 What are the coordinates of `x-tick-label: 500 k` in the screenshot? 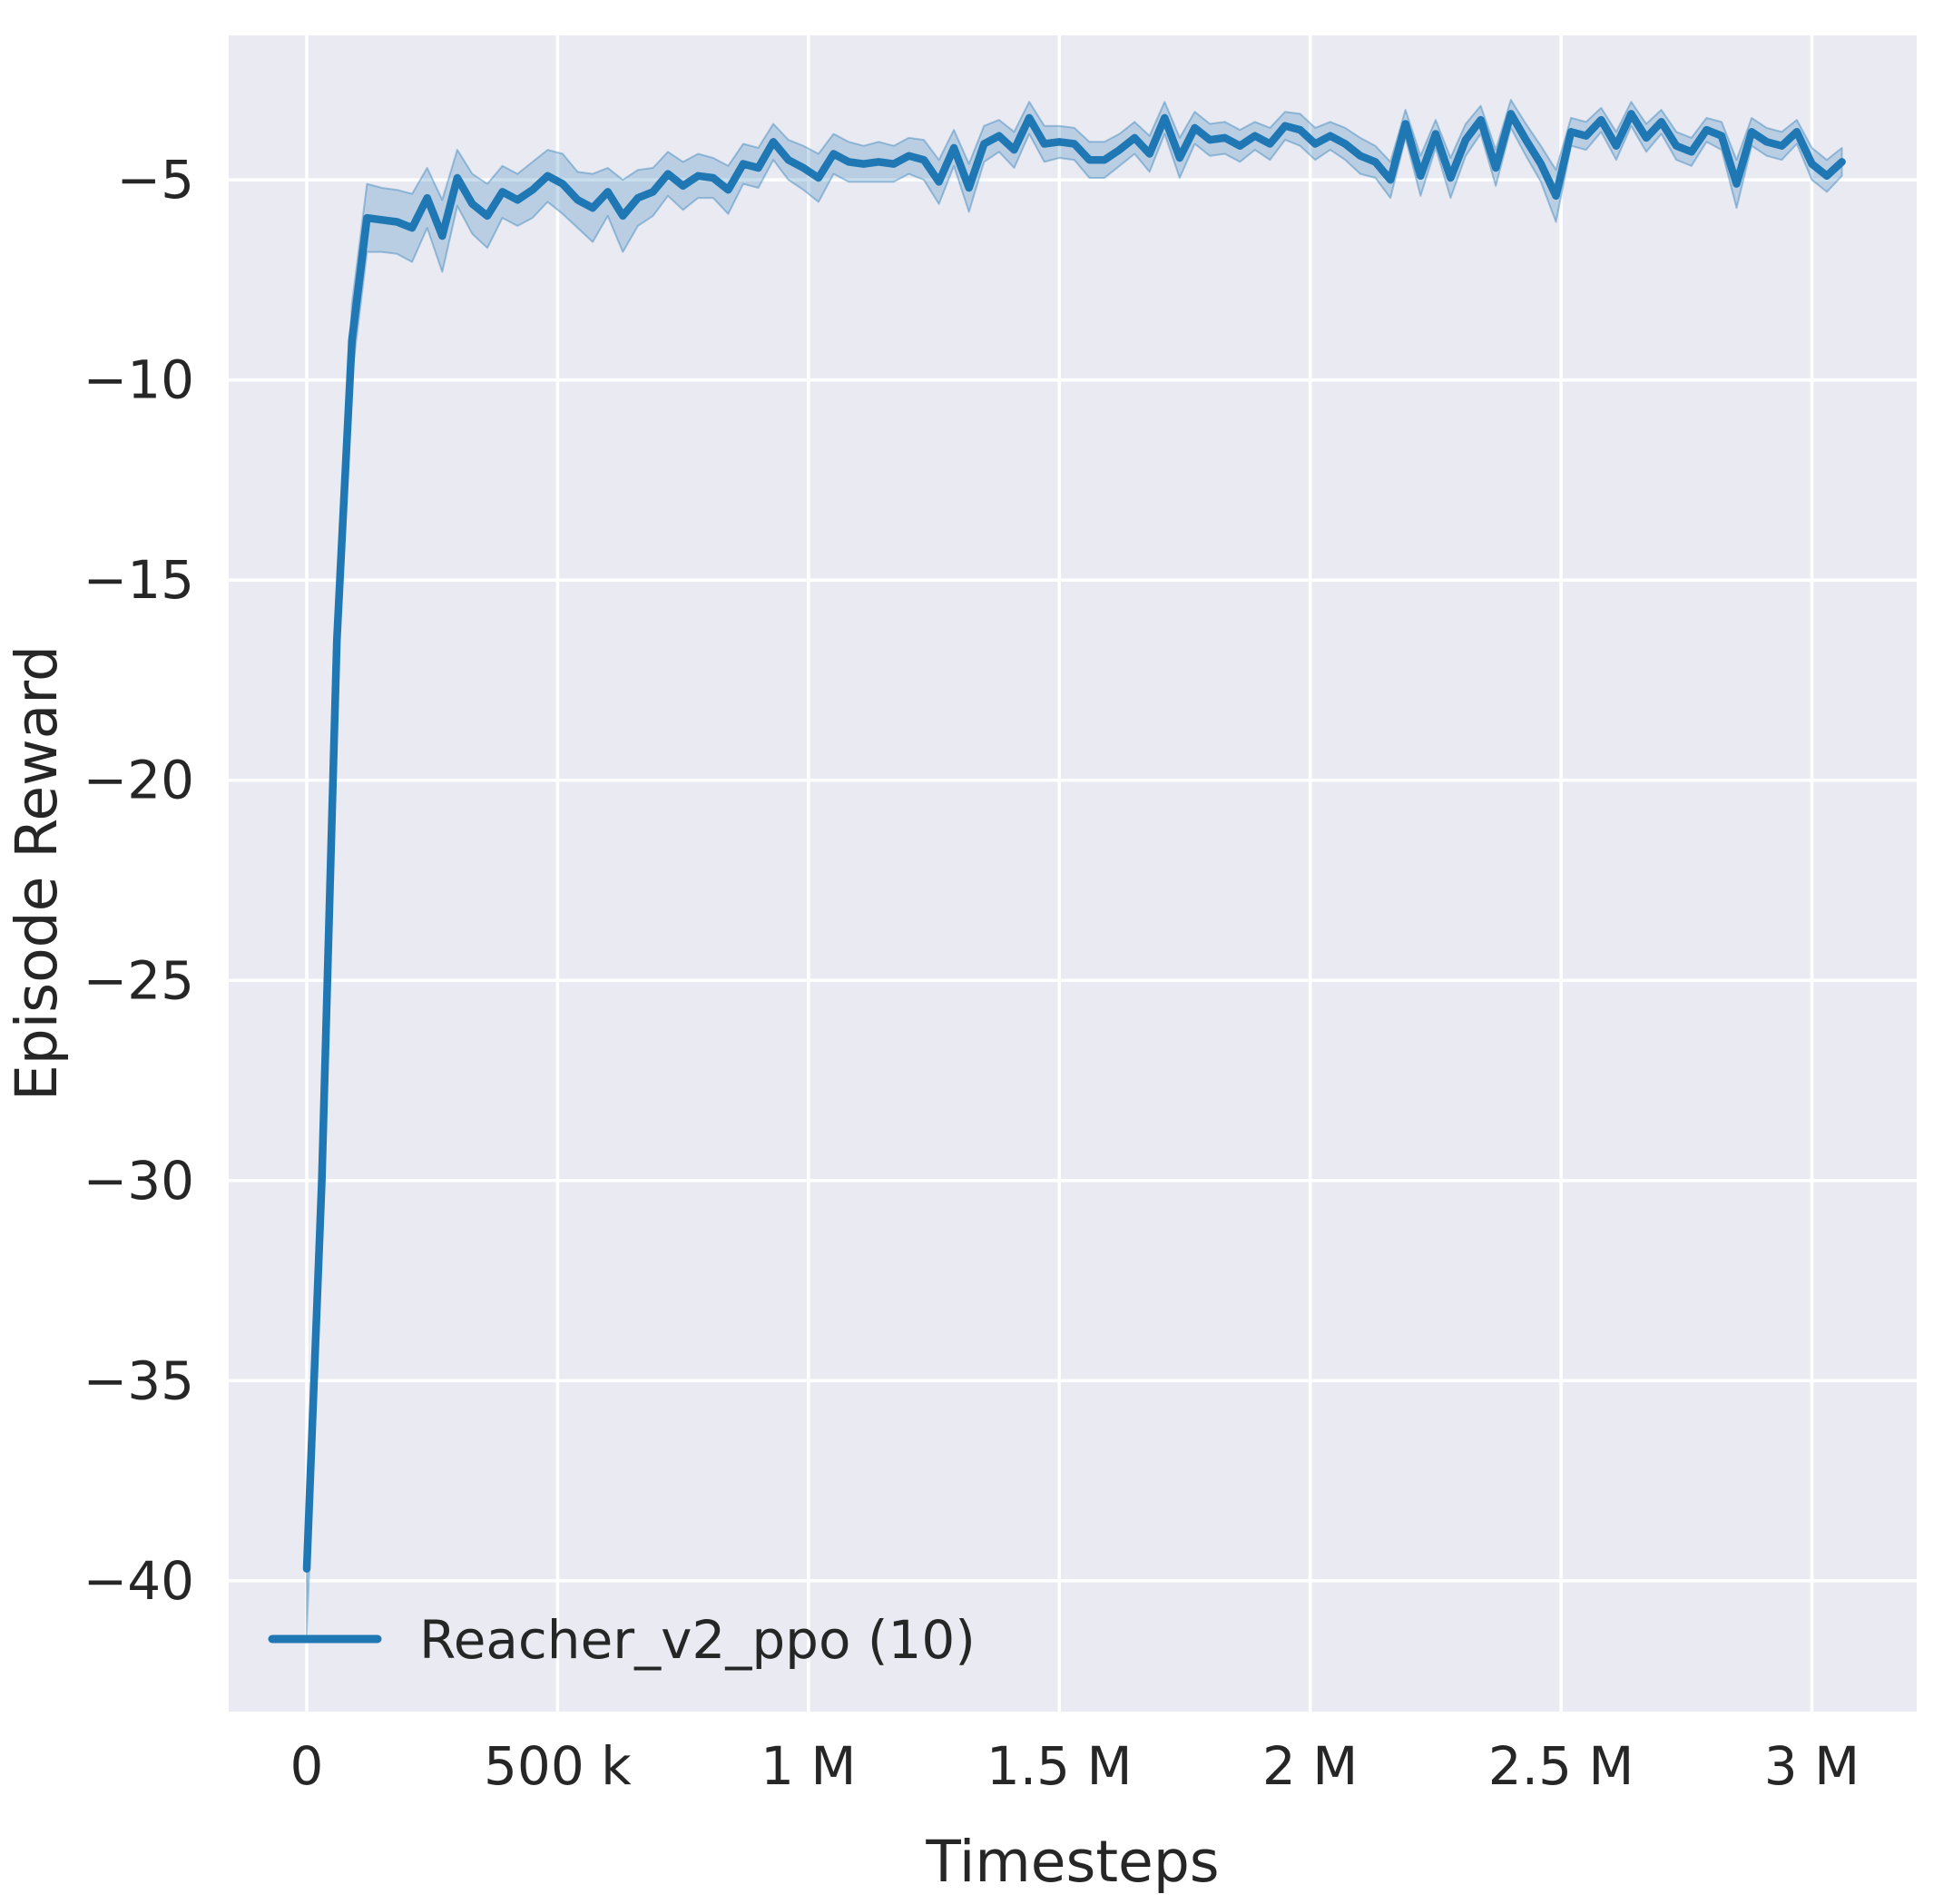 It's located at (558, 1766).